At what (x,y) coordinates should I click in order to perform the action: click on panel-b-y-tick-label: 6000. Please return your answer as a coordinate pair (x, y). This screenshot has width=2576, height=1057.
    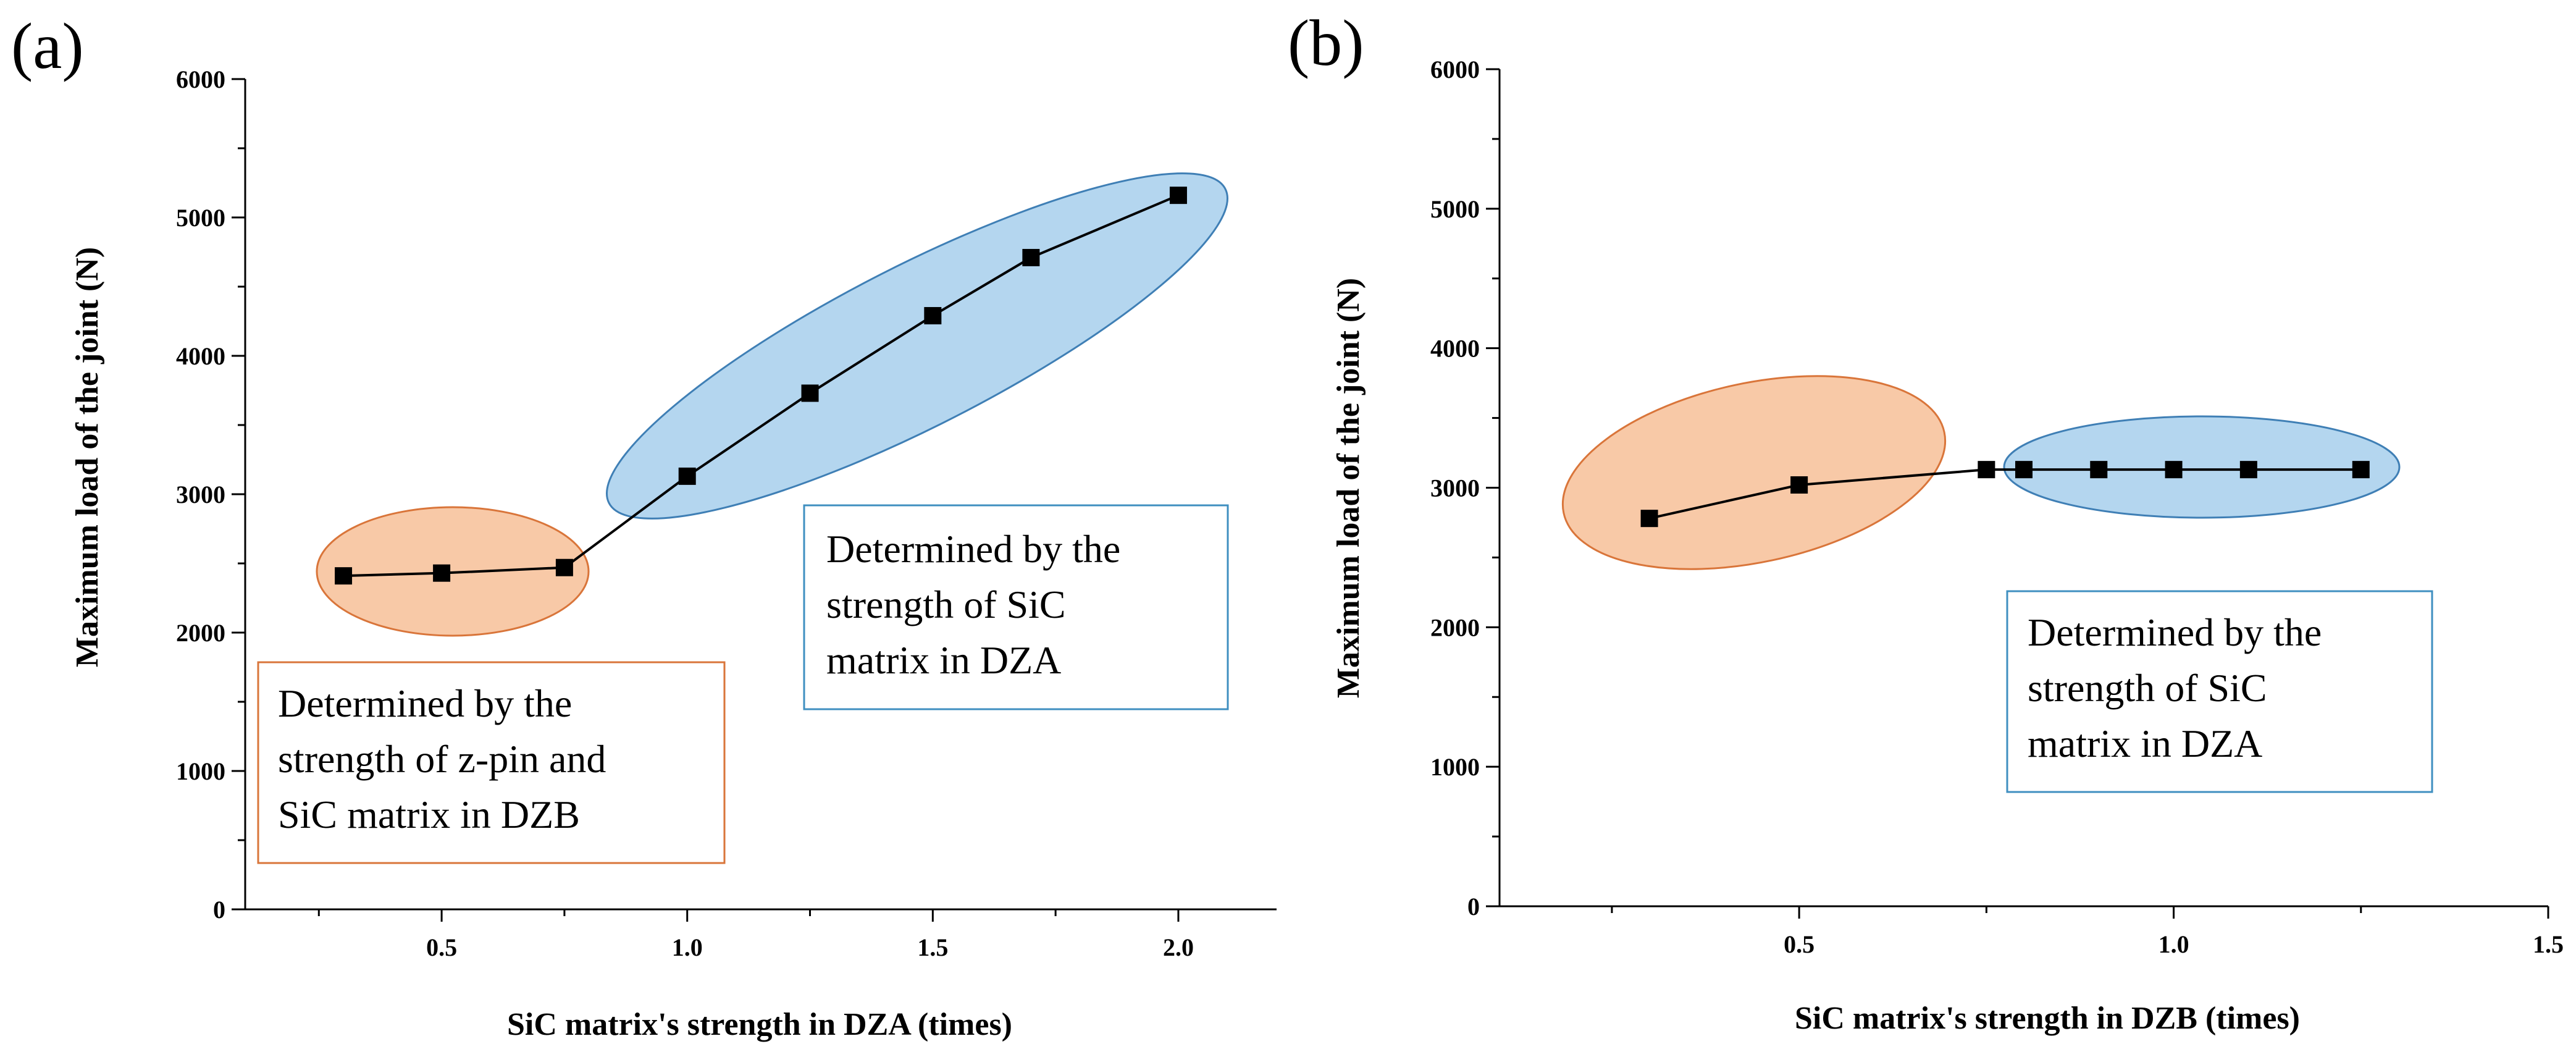
    Looking at the image, I should click on (1455, 69).